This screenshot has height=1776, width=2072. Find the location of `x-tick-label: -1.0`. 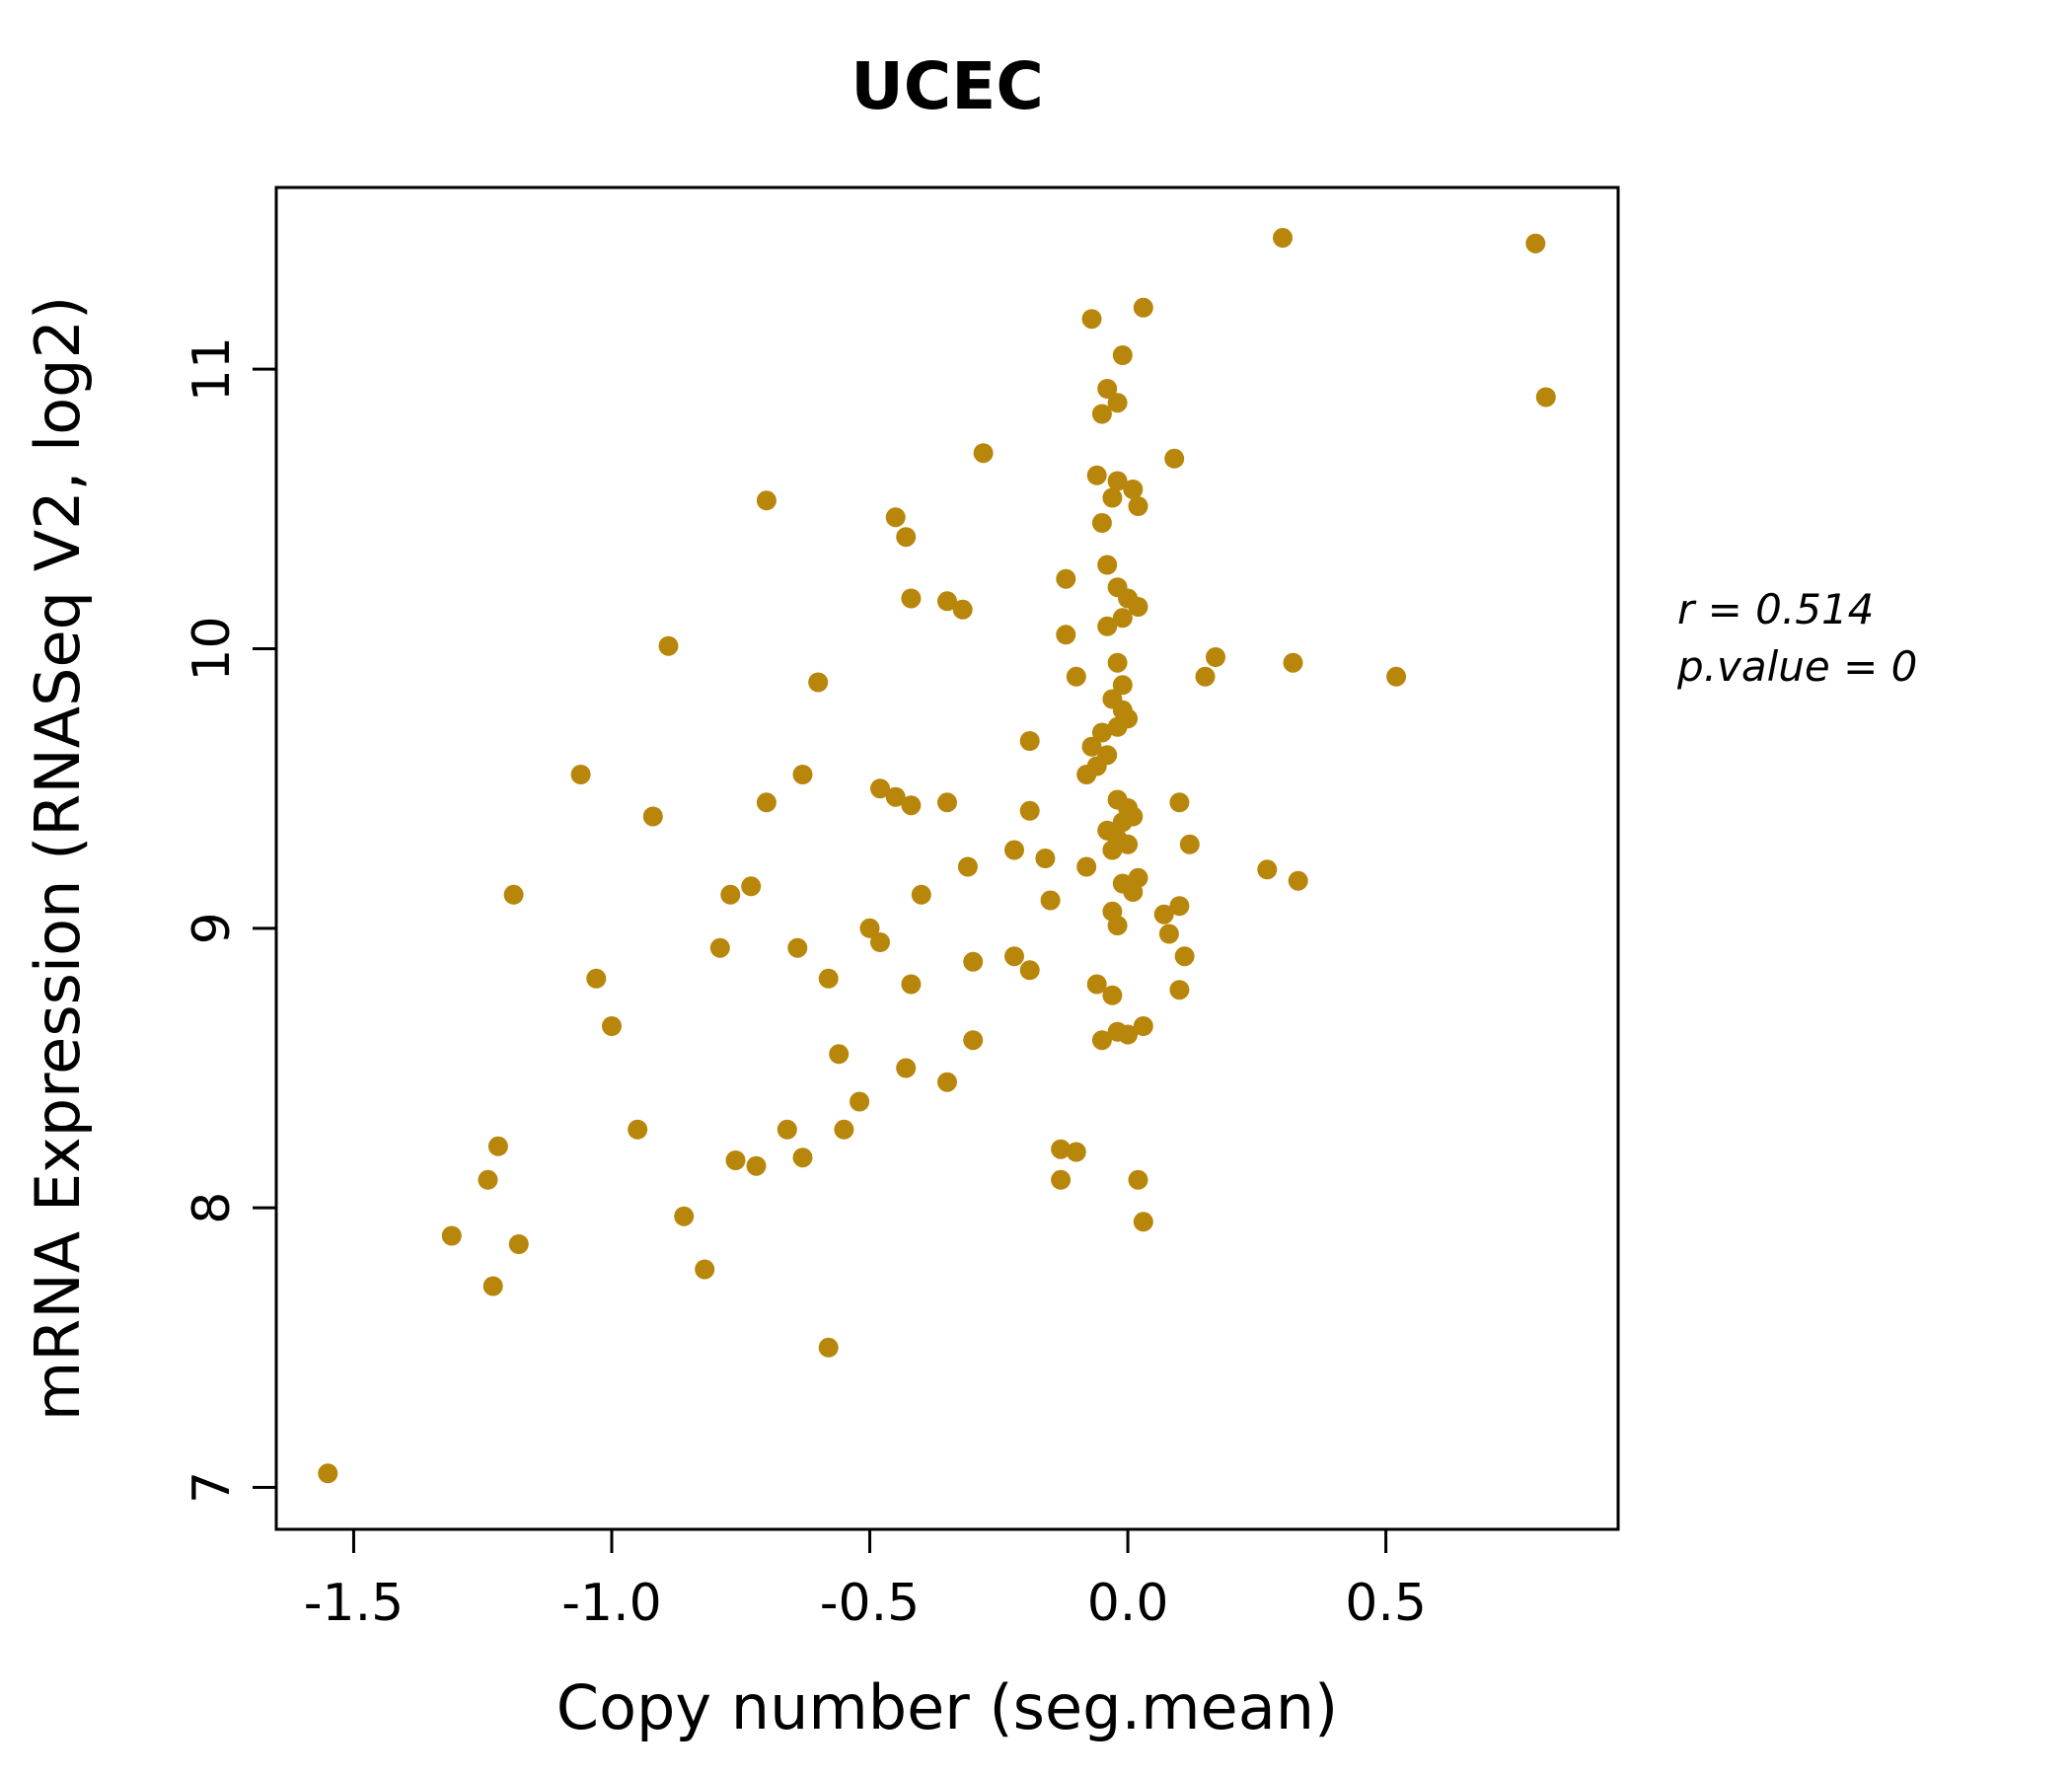

x-tick-label: -1.0 is located at coordinates (611, 1603).